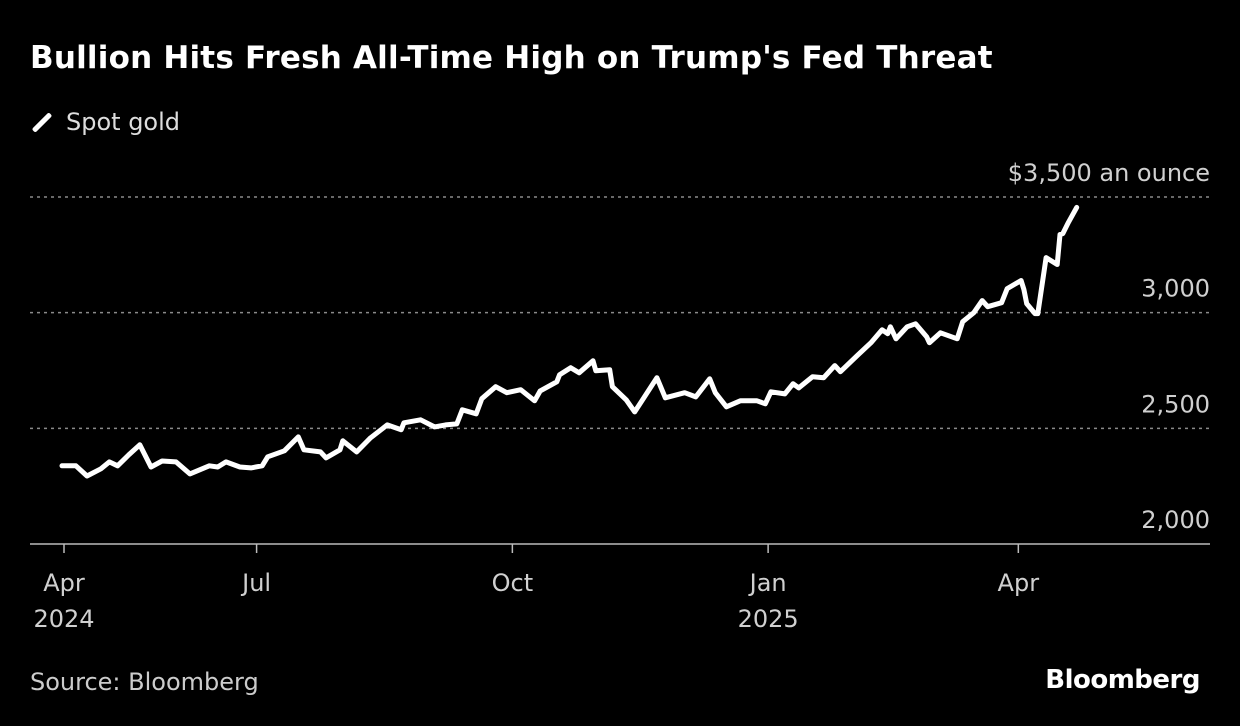  What do you see at coordinates (1109, 173) in the screenshot?
I see `y-tick-label: $3,500 an ounce` at bounding box center [1109, 173].